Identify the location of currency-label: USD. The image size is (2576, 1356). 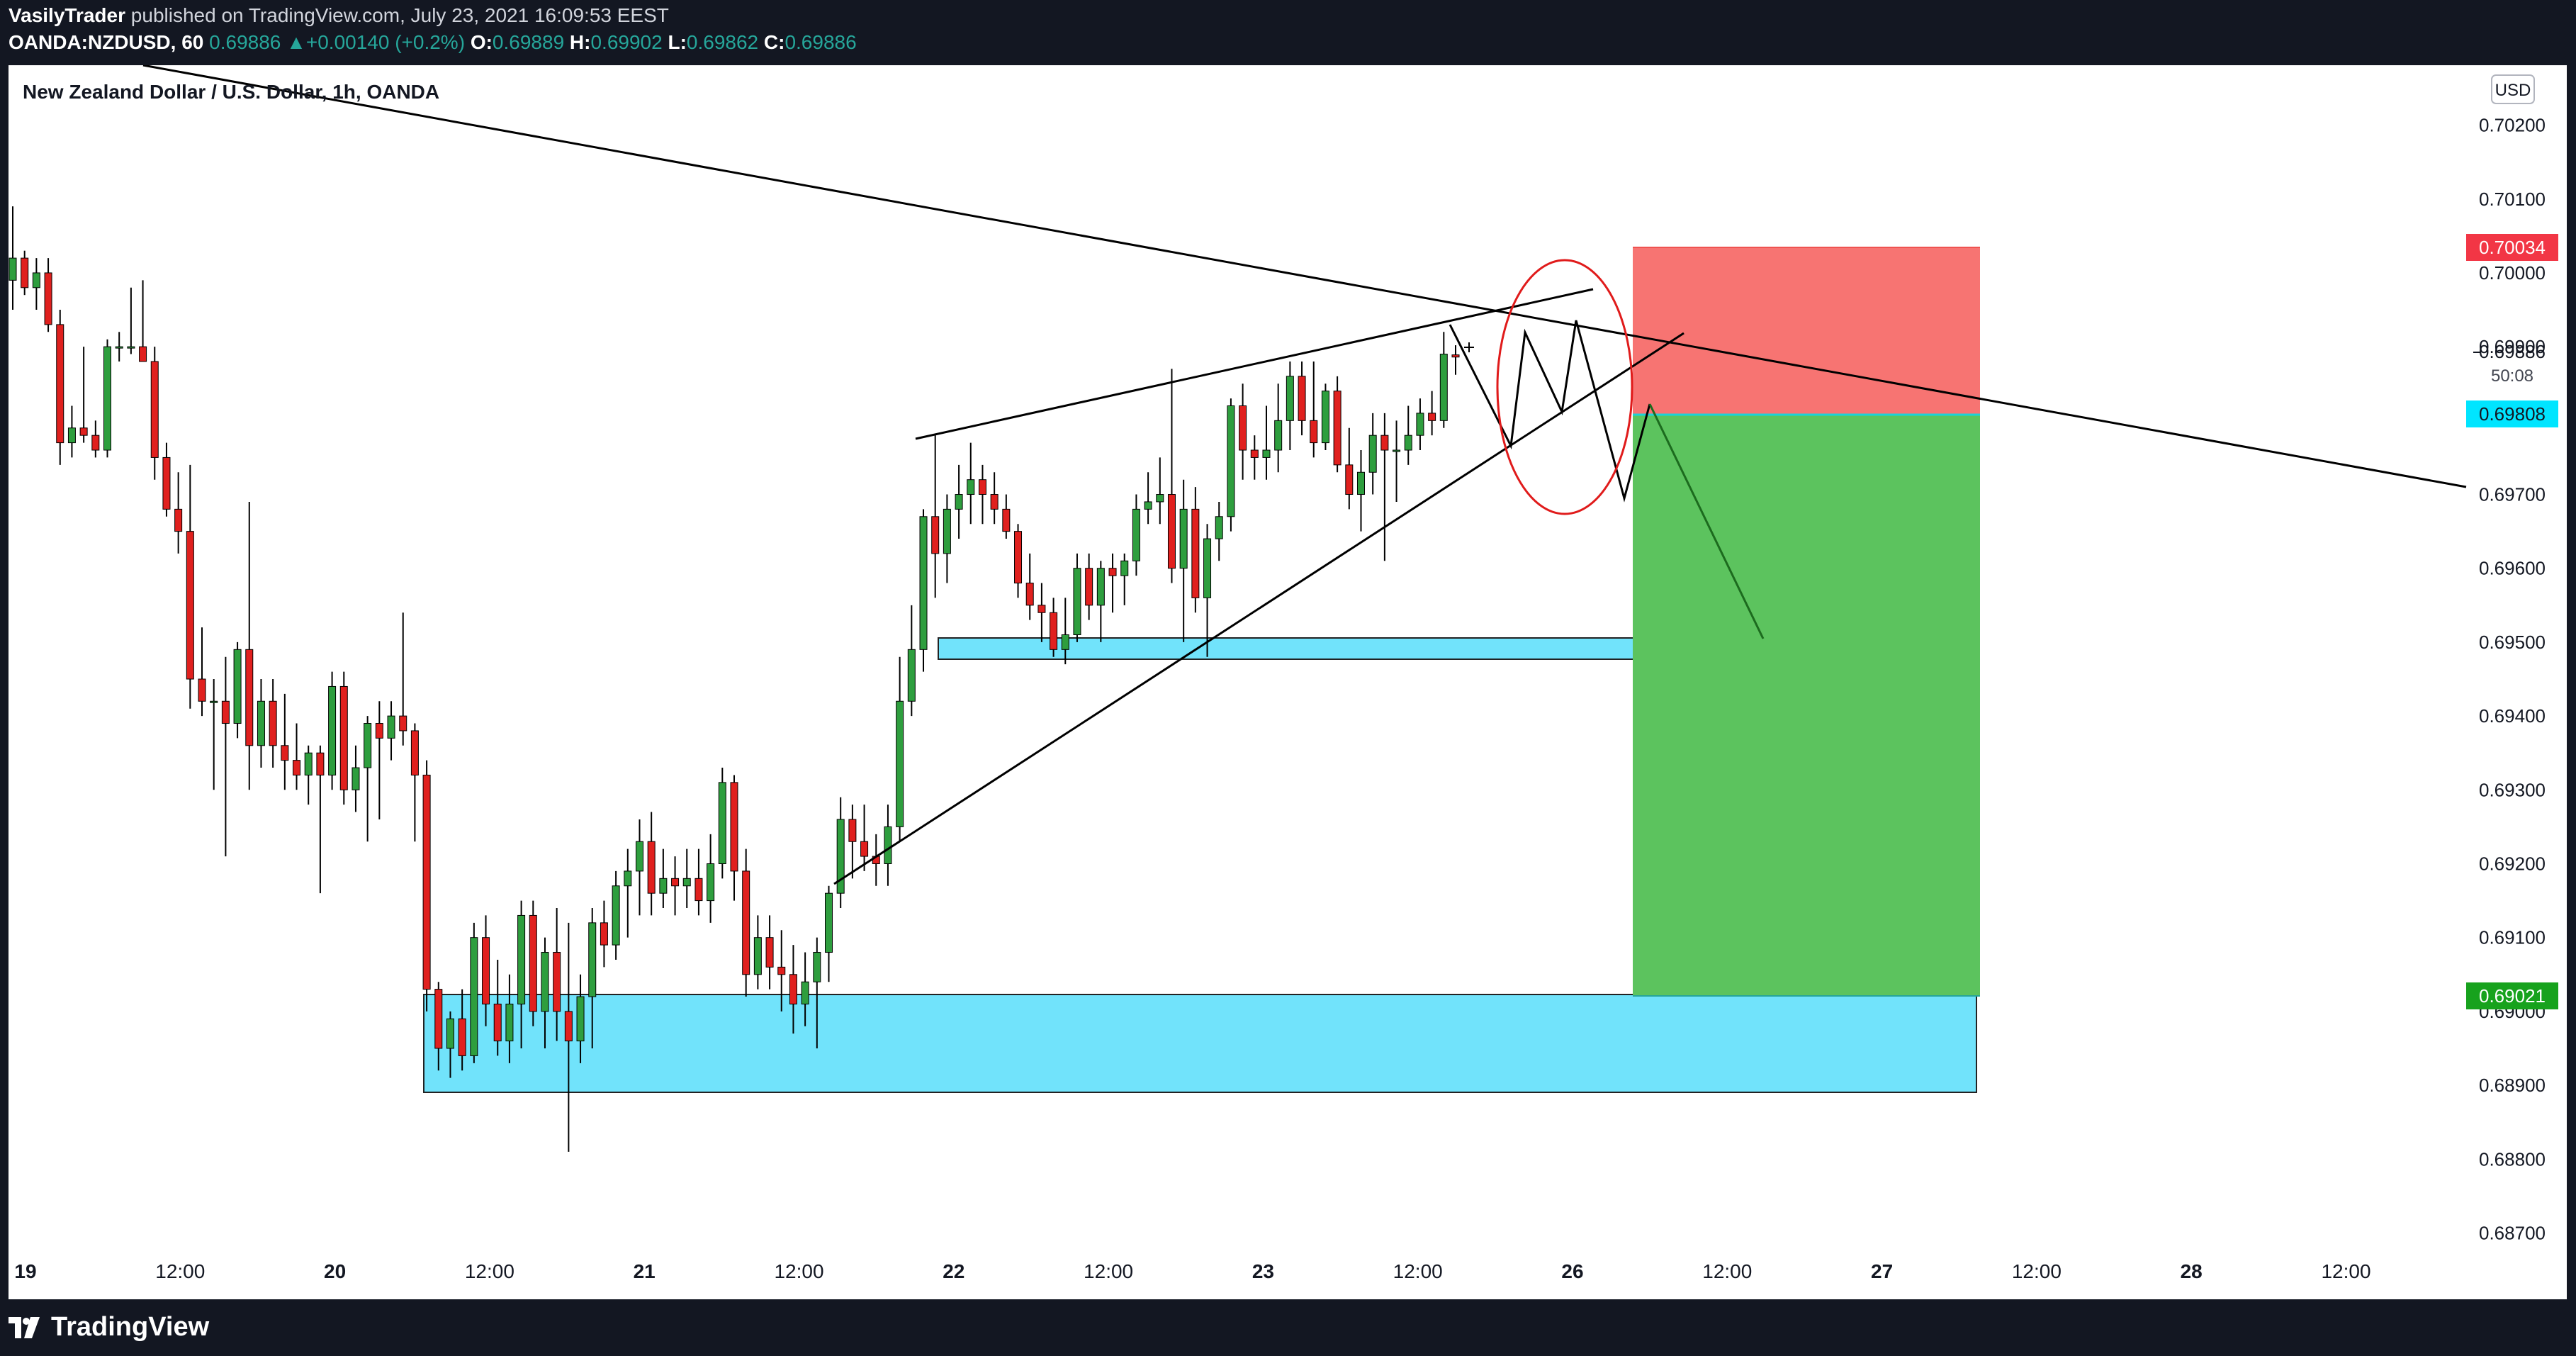
(2513, 90).